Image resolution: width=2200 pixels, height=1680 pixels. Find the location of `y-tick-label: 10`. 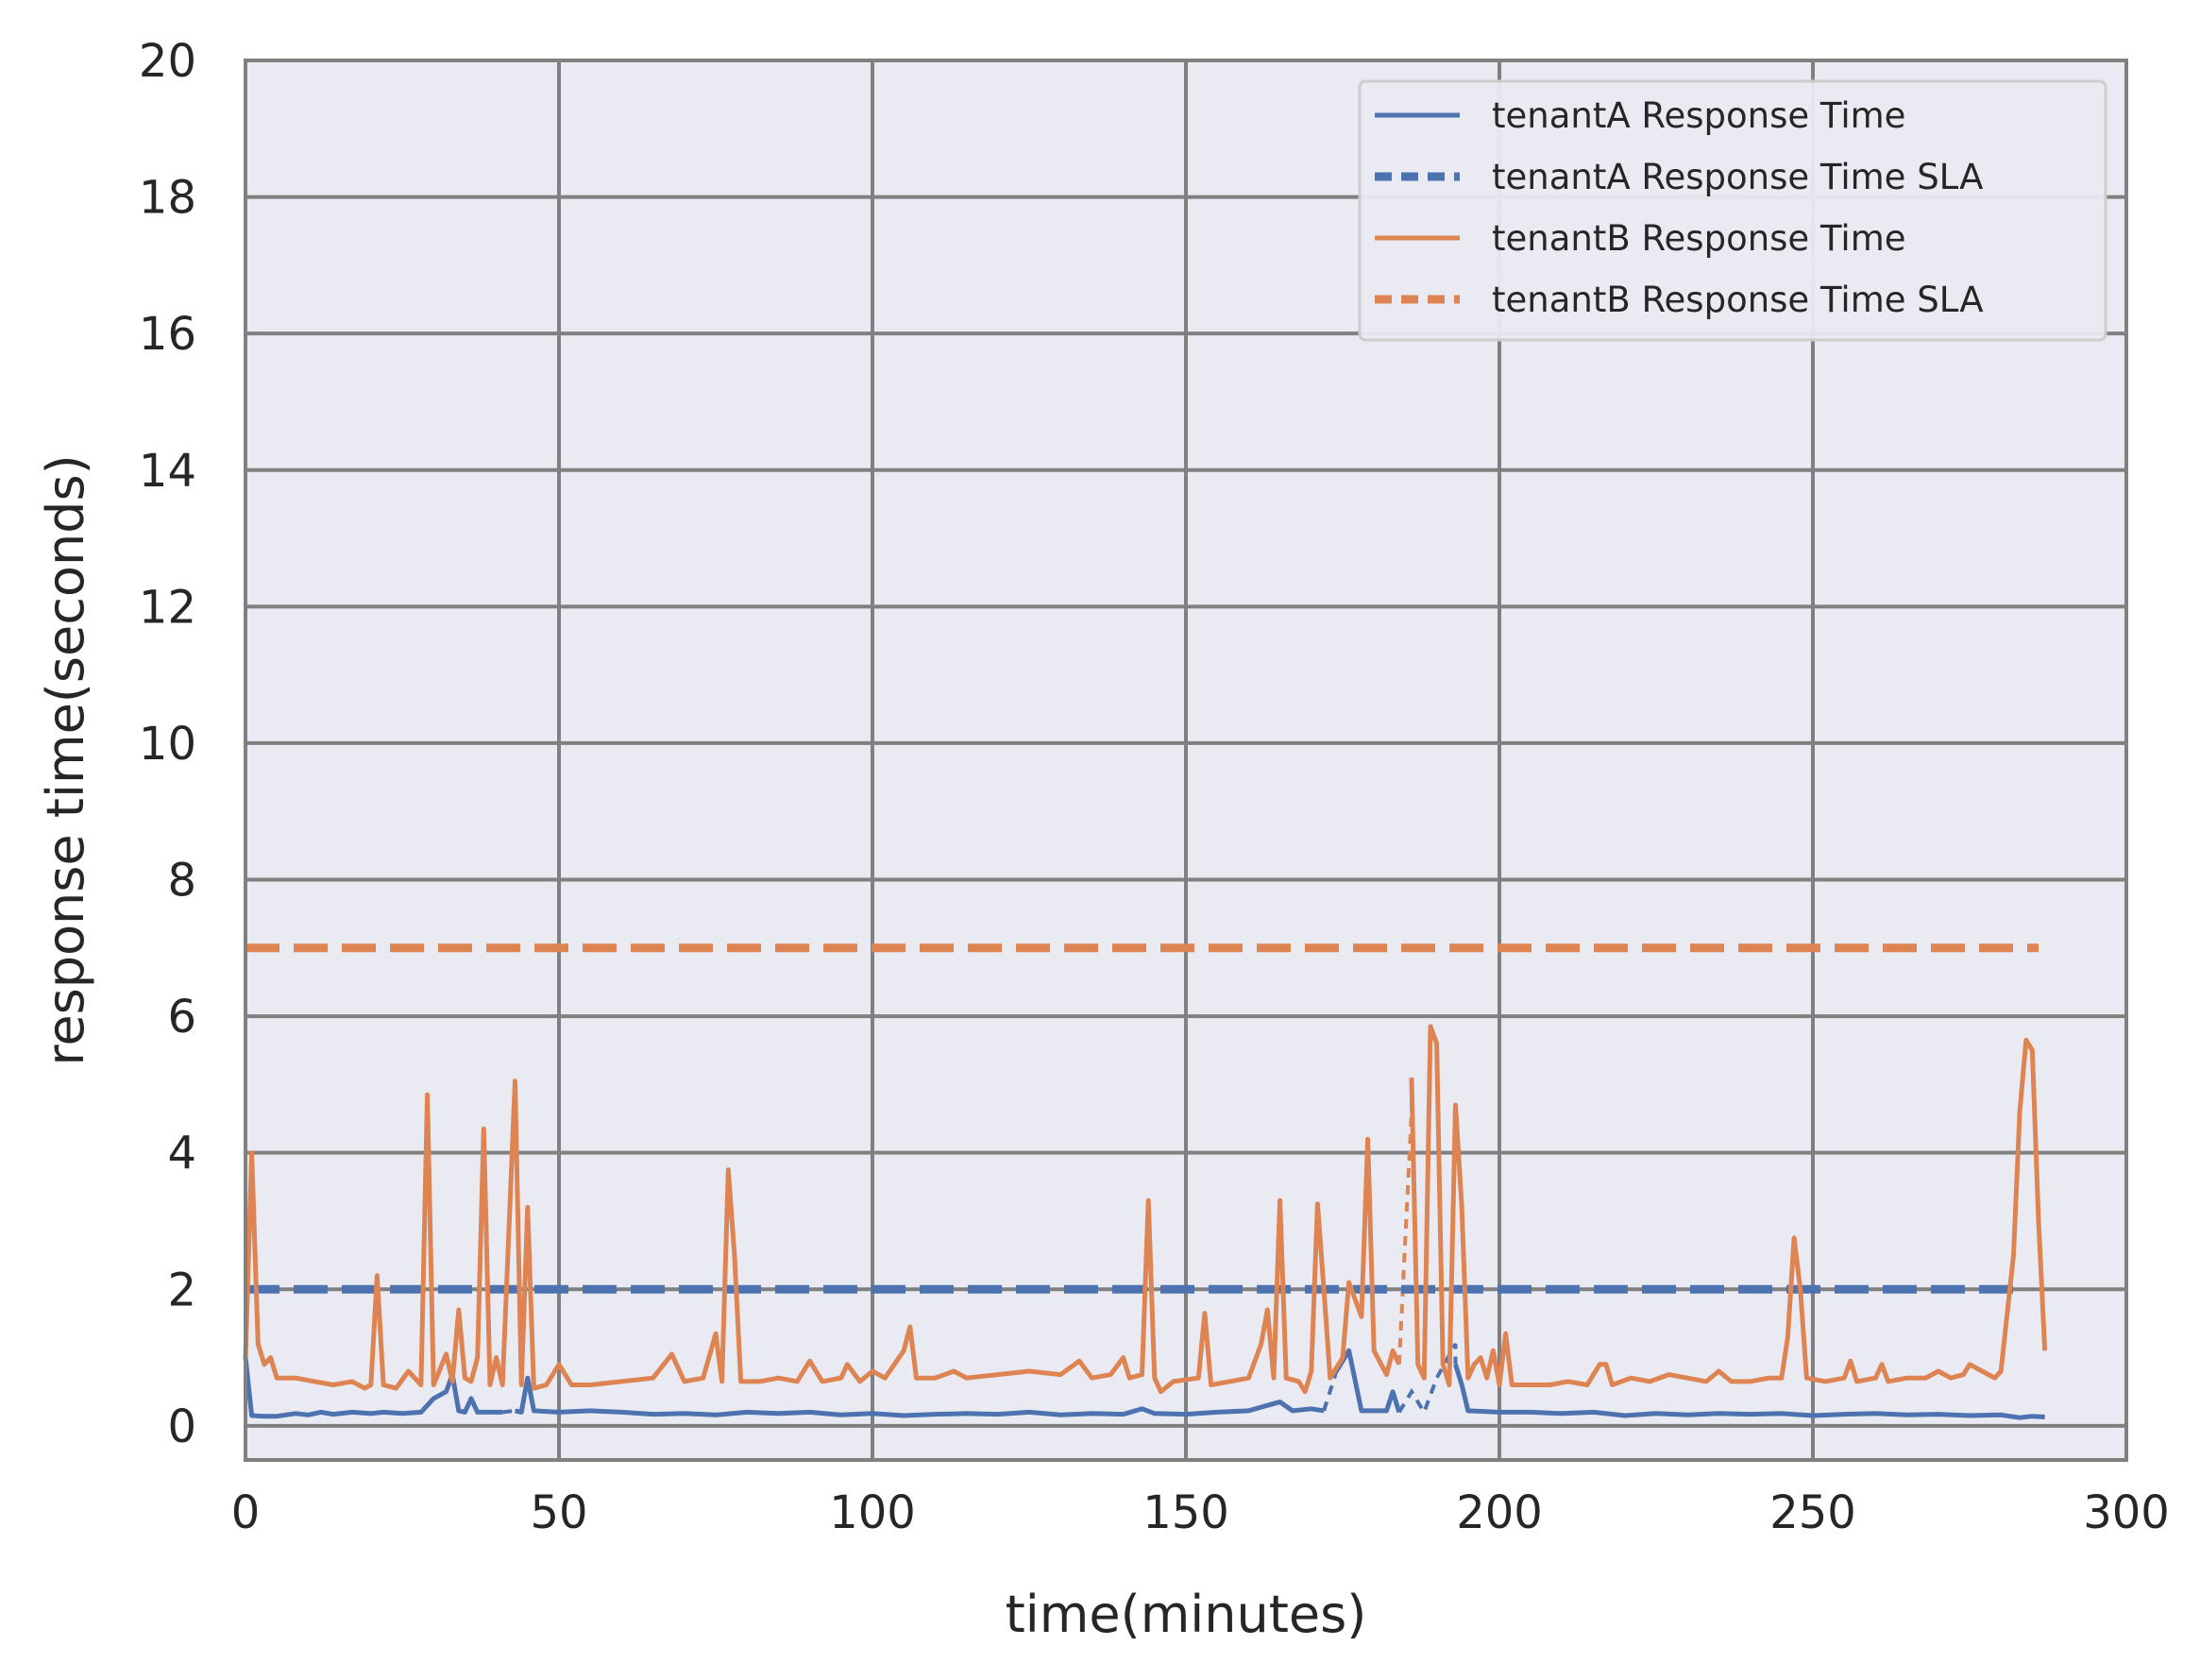

y-tick-label: 10 is located at coordinates (167, 744).